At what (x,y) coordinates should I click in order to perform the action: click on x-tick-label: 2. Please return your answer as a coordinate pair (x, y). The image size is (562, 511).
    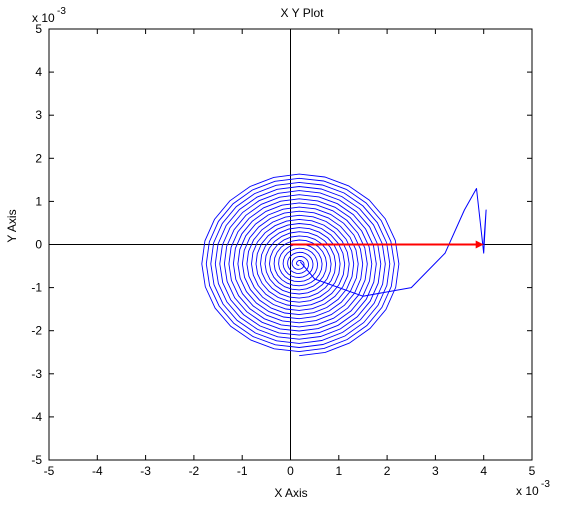
    Looking at the image, I should click on (387, 471).